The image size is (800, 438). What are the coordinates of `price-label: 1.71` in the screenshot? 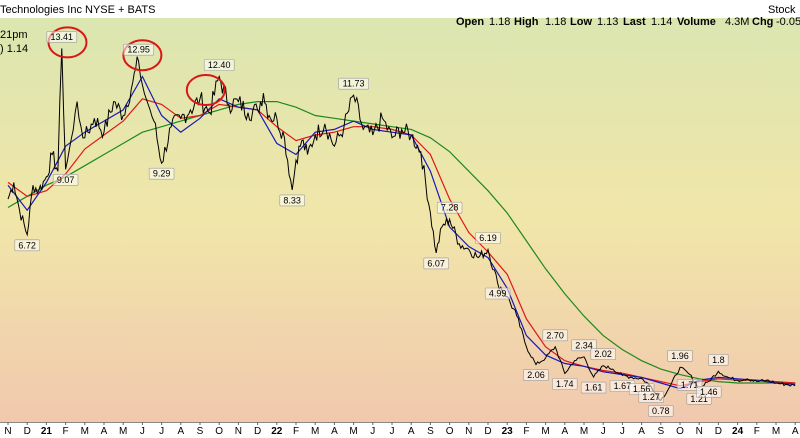 It's located at (689, 385).